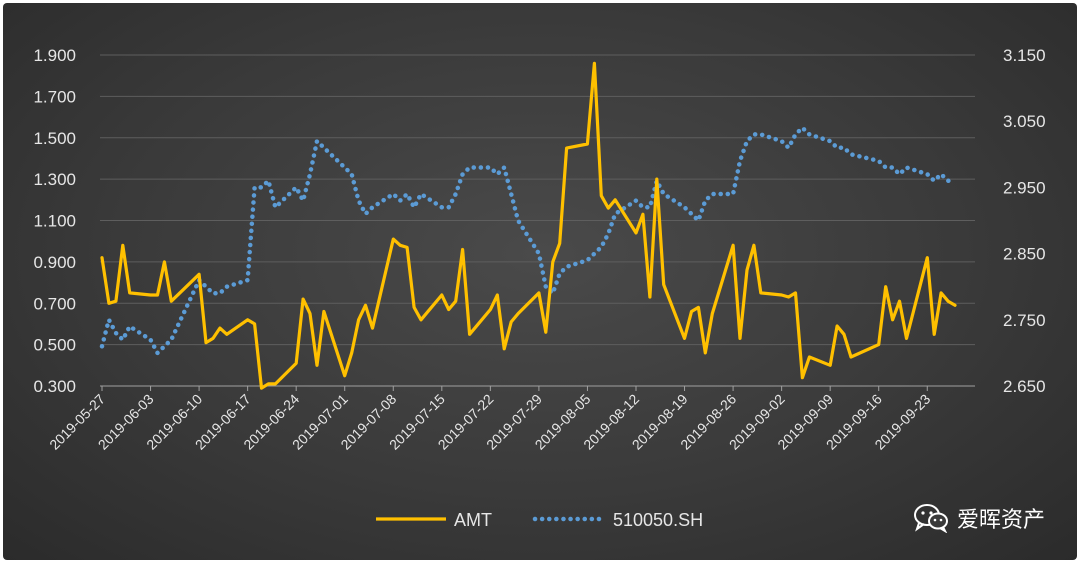 The width and height of the screenshot is (1080, 563). Describe the element at coordinates (54, 345) in the screenshot. I see `y-left-tick-label: 0.500` at that location.